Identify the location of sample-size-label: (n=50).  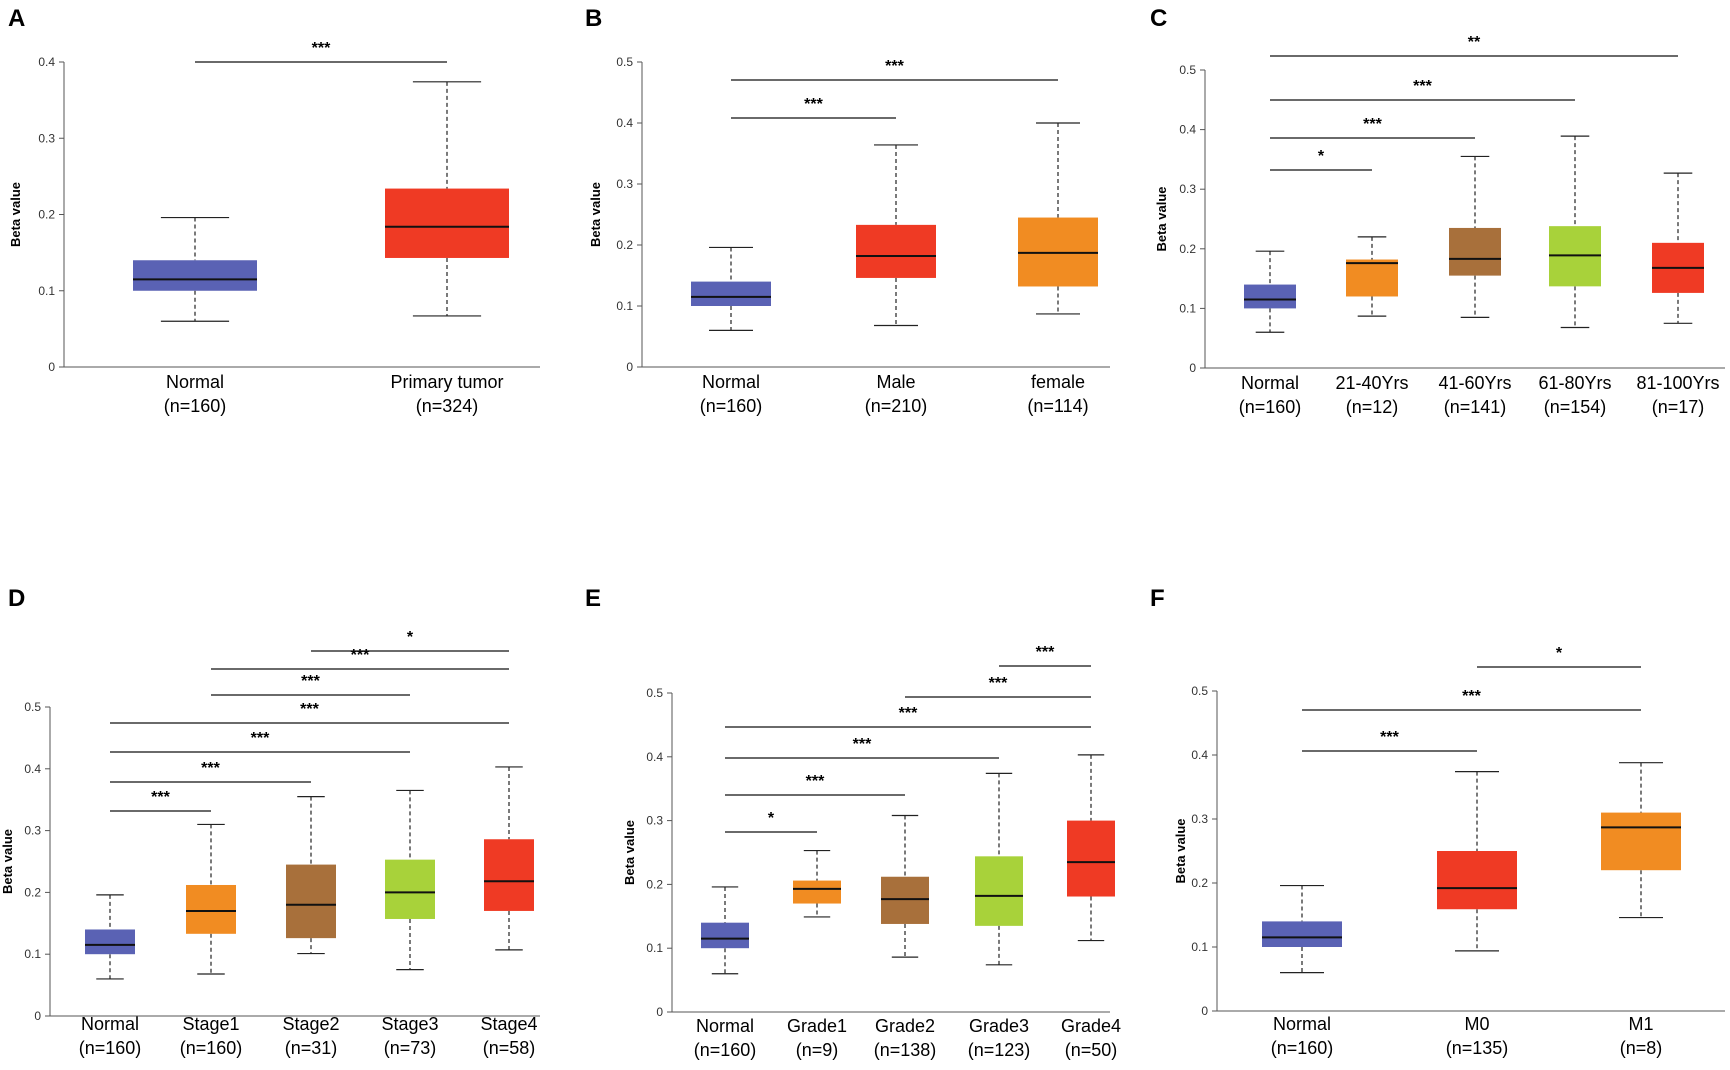
(1091, 1050).